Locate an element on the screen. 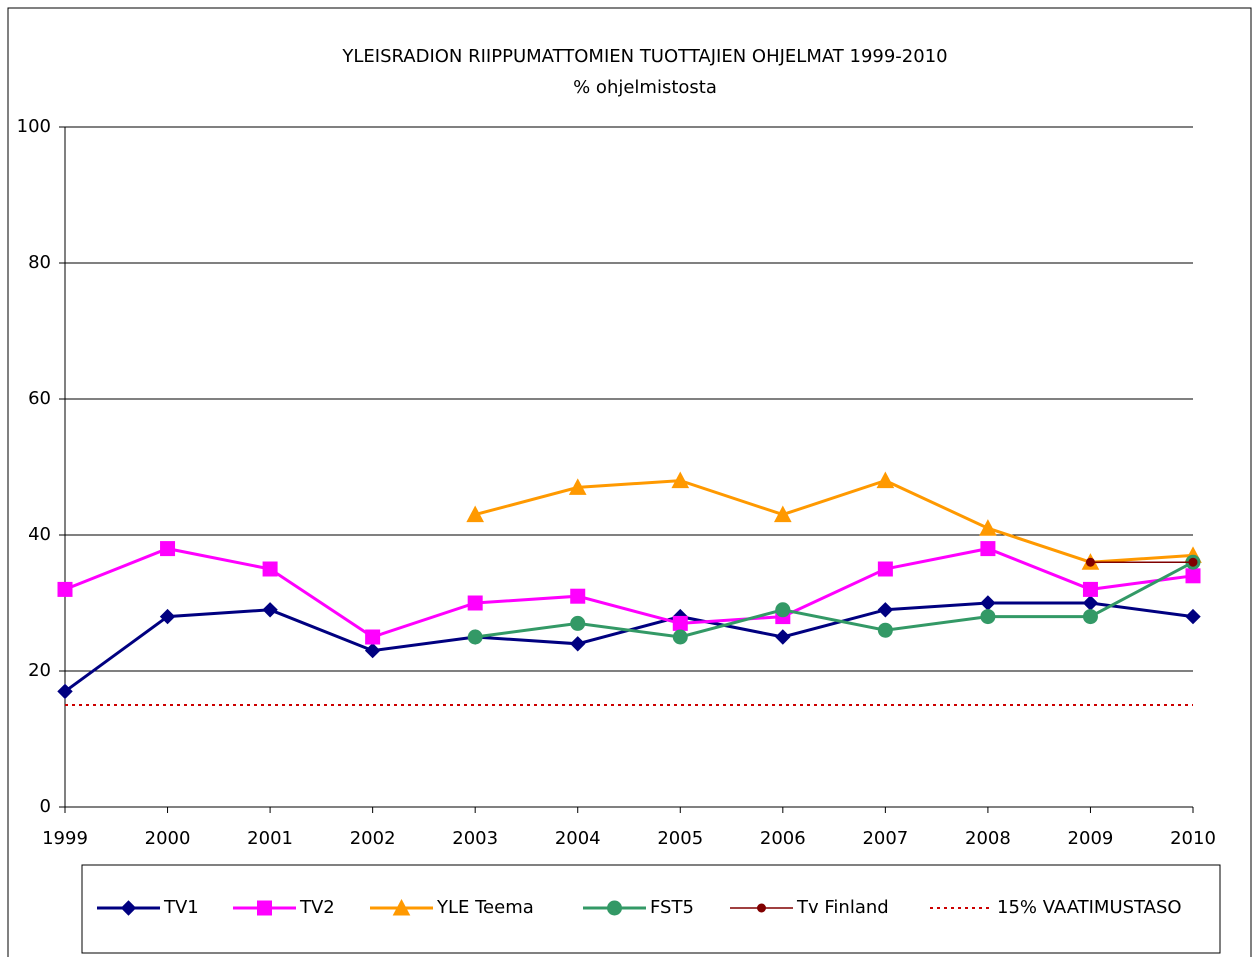 This screenshot has width=1252, height=961. y-tick-label: 100 is located at coordinates (34, 126).